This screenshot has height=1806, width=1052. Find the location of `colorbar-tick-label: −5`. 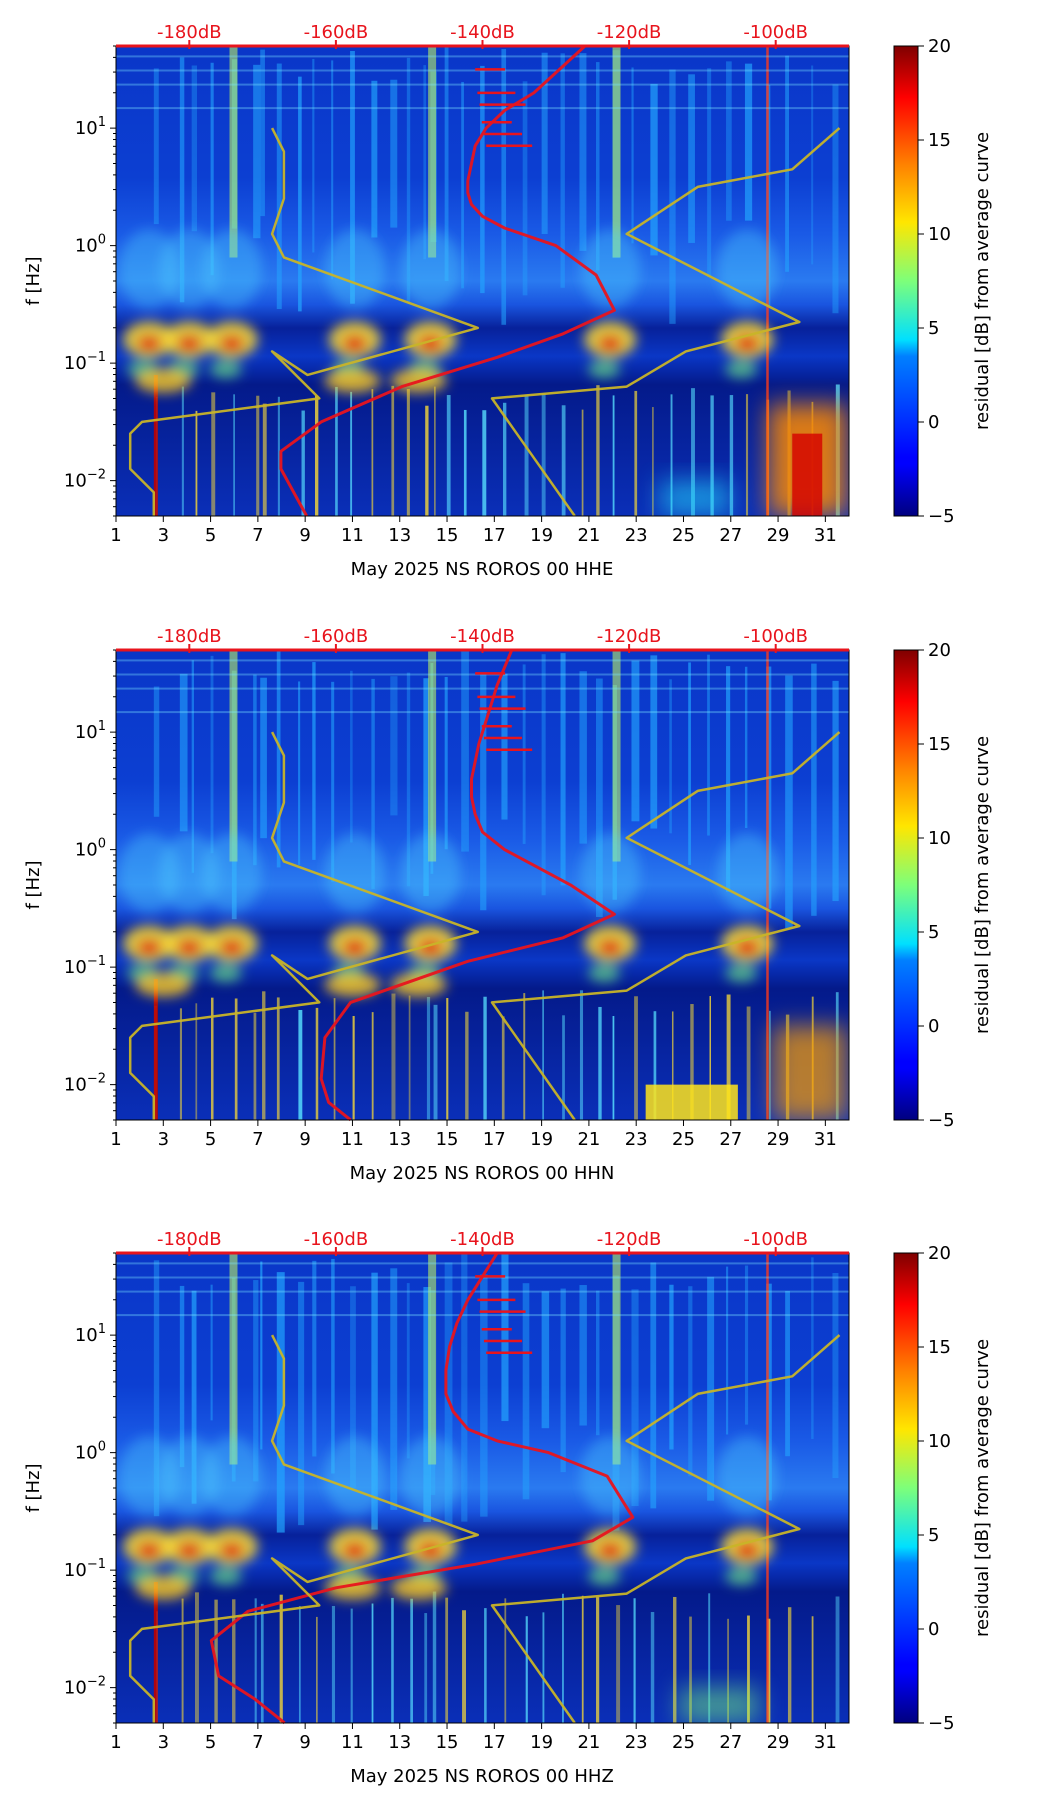

colorbar-tick-label: −5 is located at coordinates (941, 1120).